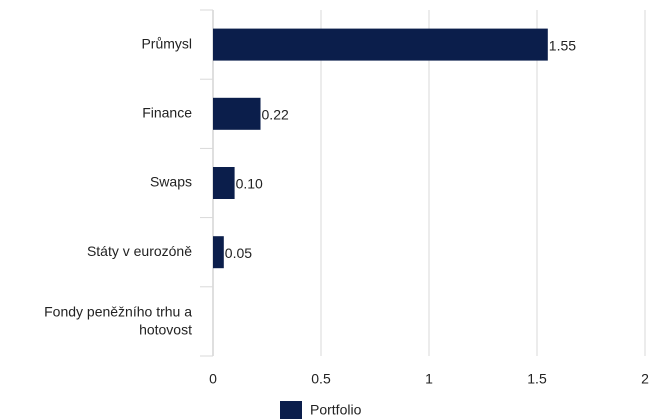  I want to click on x-tick-label: 0, so click(213, 379).